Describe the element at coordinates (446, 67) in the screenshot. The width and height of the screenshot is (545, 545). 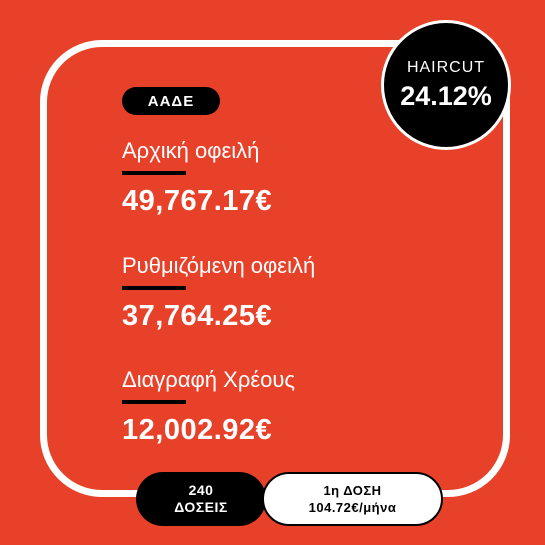
I see `haircut-label: HAIRCUT` at that location.